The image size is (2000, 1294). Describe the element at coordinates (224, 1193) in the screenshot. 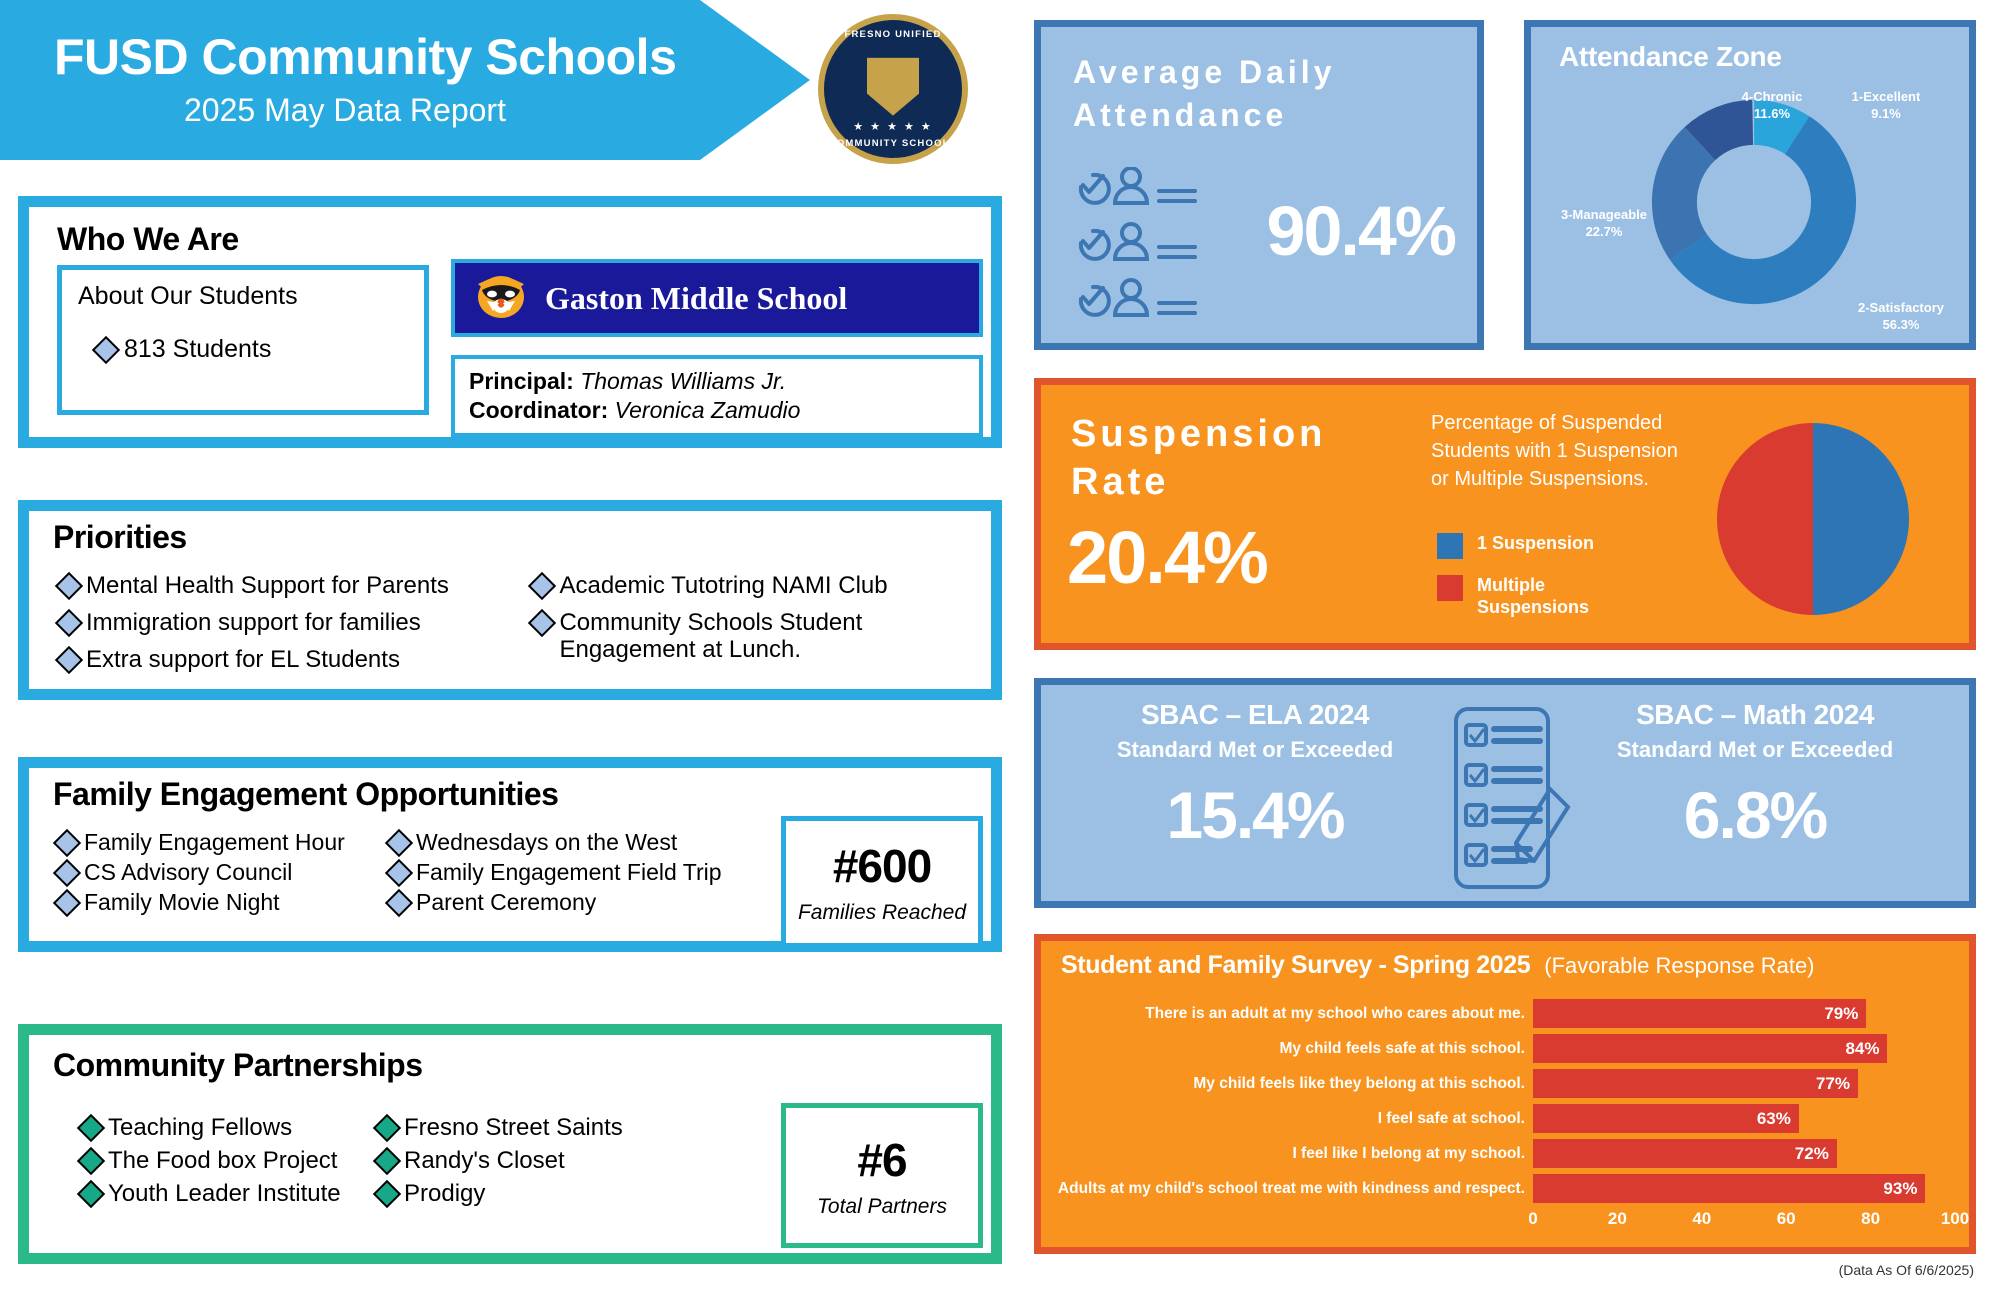

I see `partner-text: Youth Leader Institute` at that location.